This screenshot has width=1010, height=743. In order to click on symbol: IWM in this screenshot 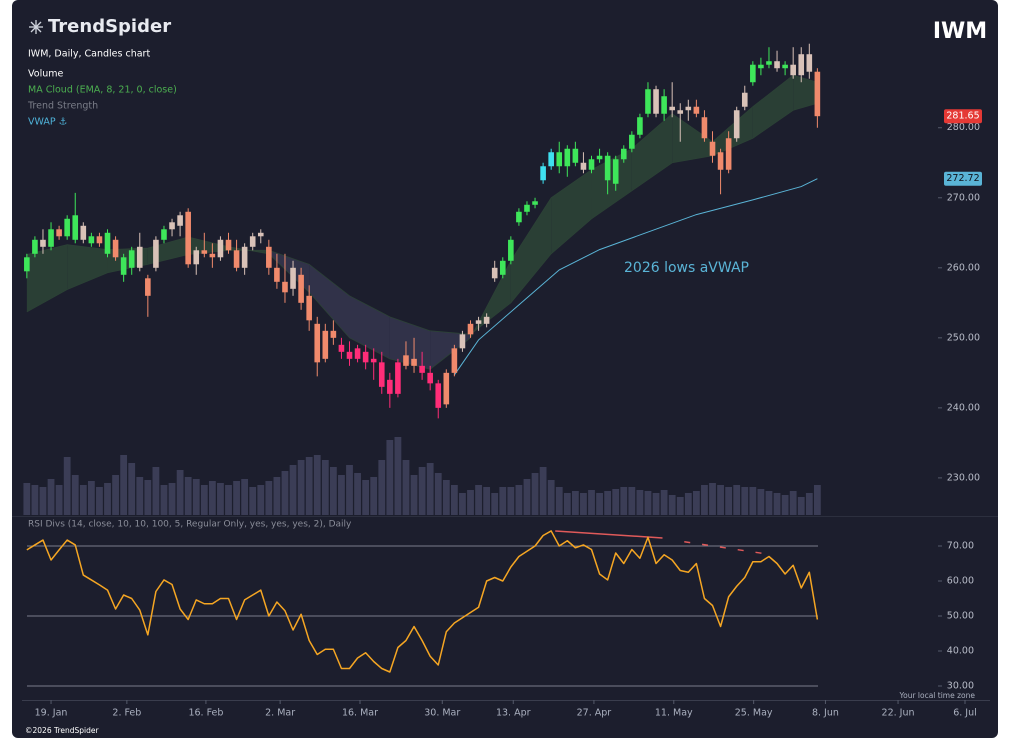, I will do `click(960, 31)`.